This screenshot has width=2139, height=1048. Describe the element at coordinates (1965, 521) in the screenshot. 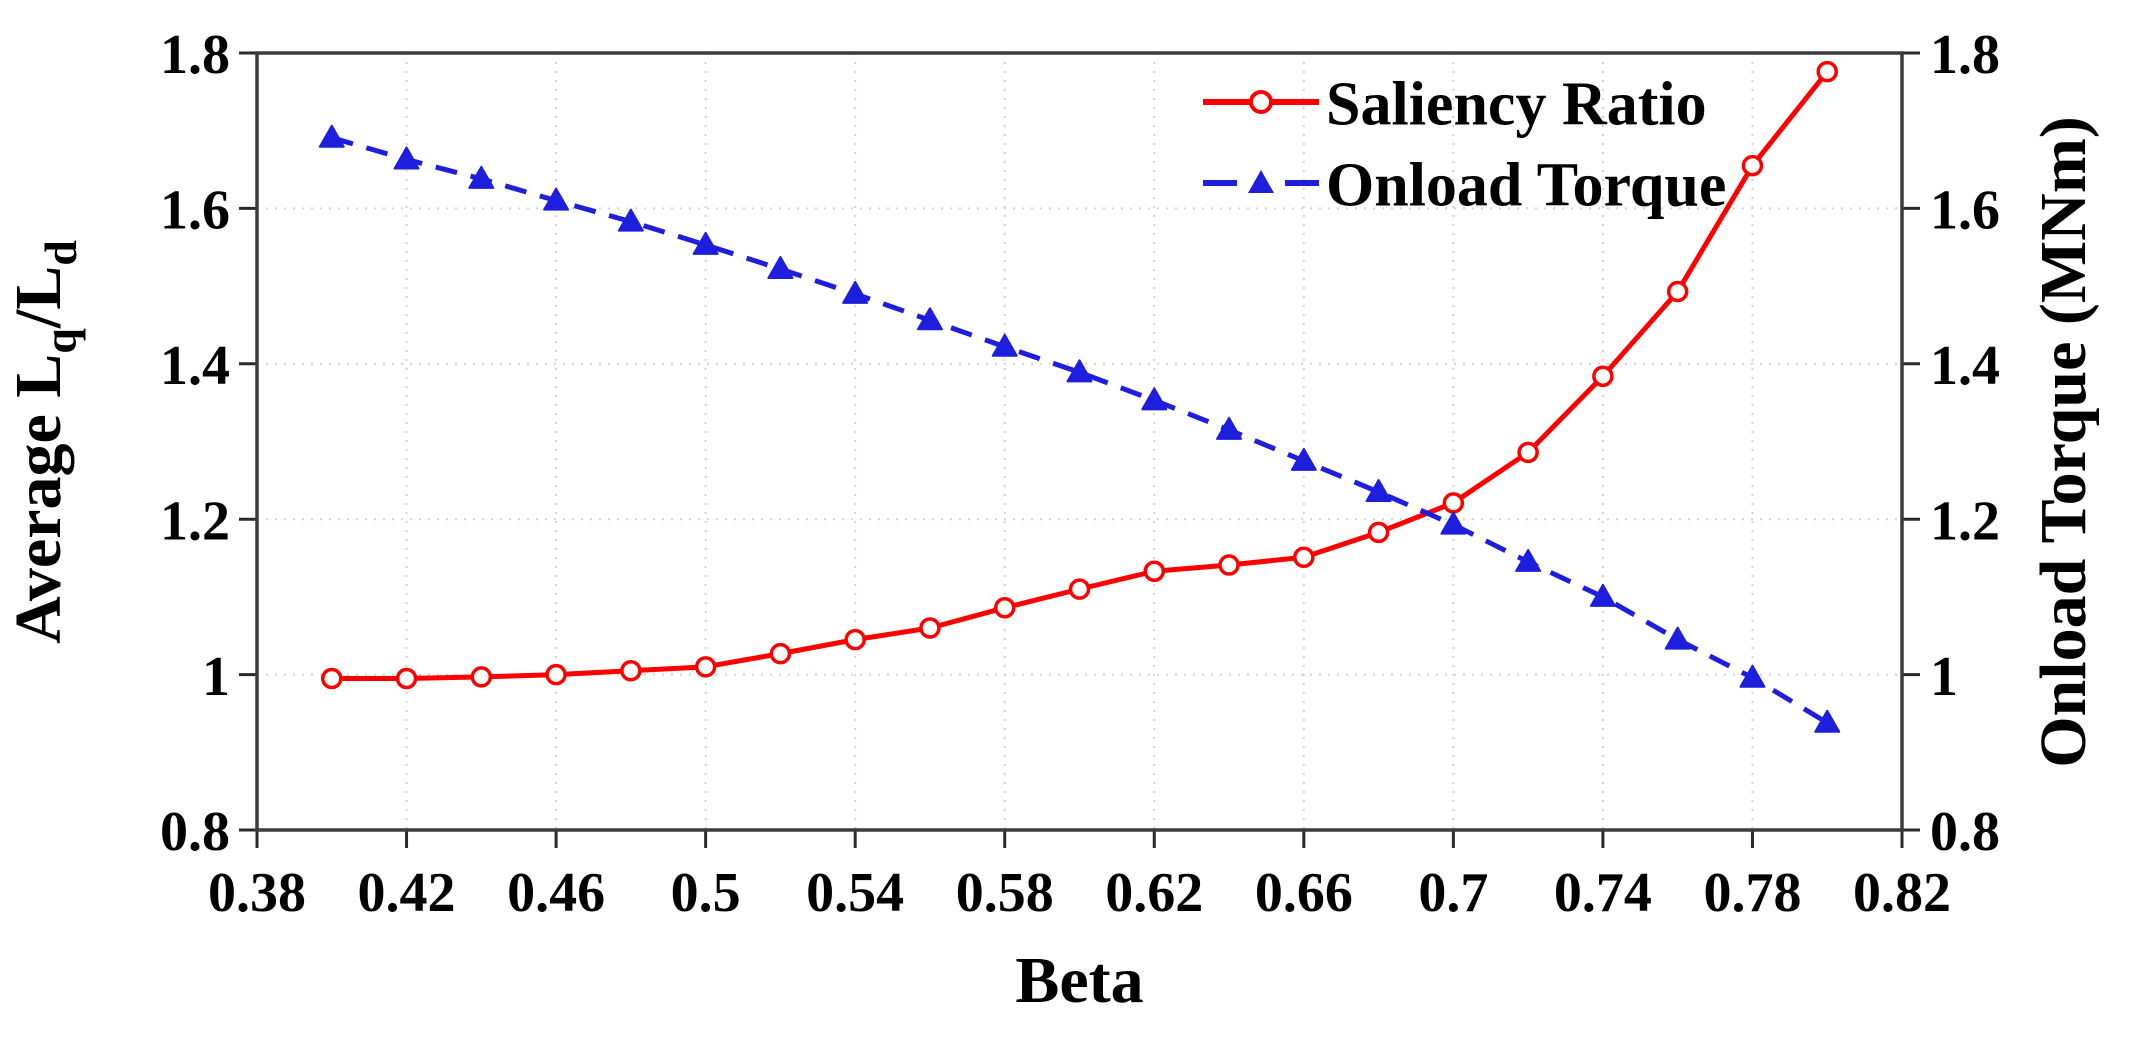

I see `right-y-tick-label: 1.2` at that location.